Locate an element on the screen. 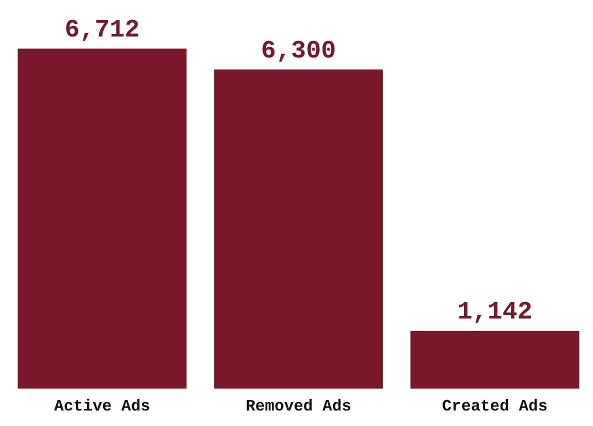  data-label: 6,300 is located at coordinates (298, 51).